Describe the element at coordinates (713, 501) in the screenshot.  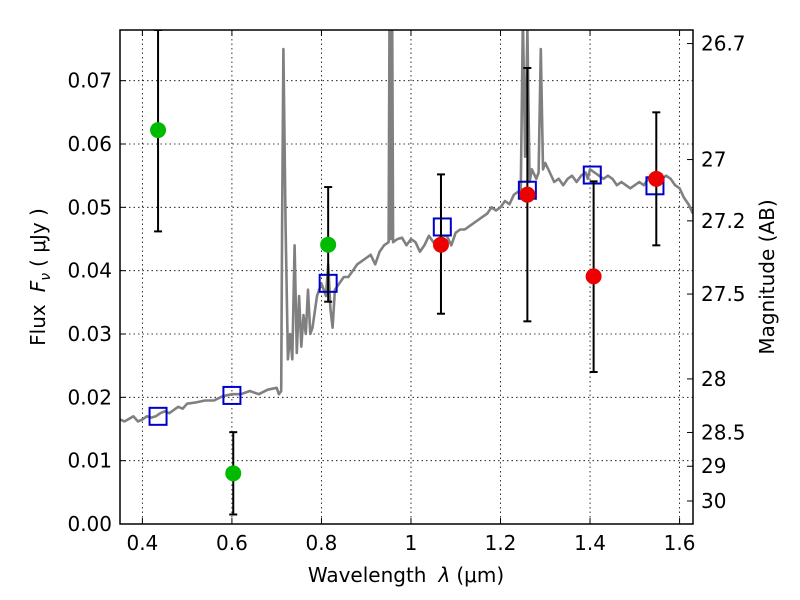
I see `y2-tick-label: 30` at that location.